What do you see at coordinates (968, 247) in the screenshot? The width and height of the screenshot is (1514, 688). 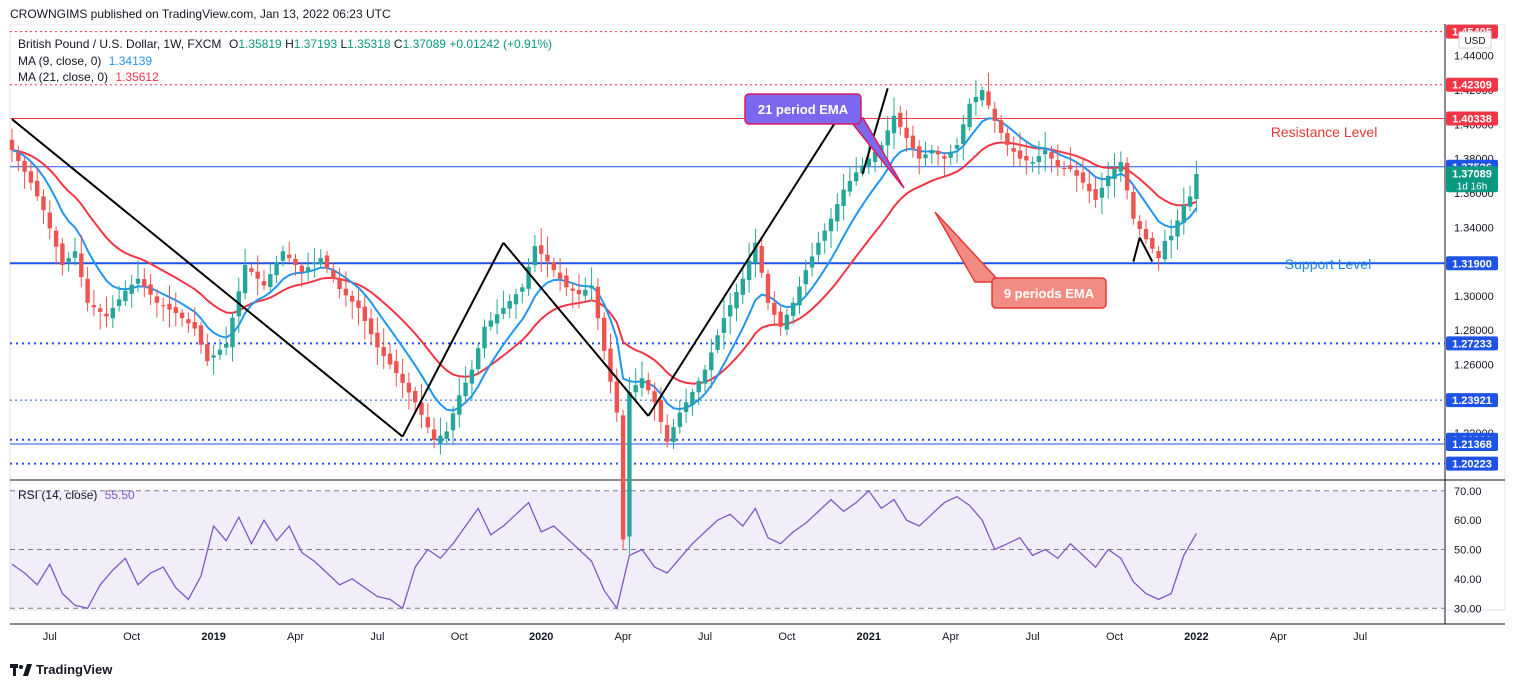 I see `ema9-callout-pointer` at bounding box center [968, 247].